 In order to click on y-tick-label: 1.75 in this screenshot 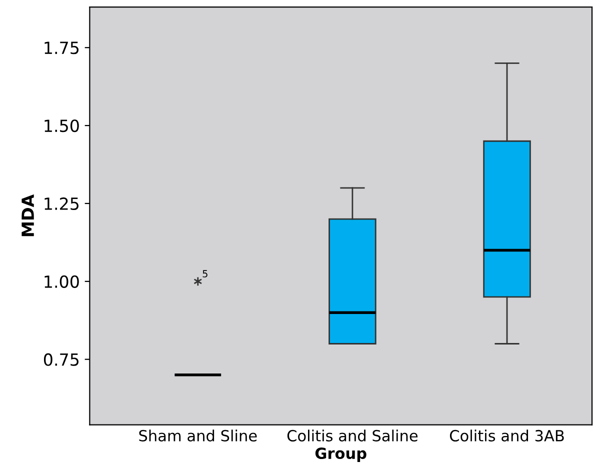, I will do `click(61, 48)`.